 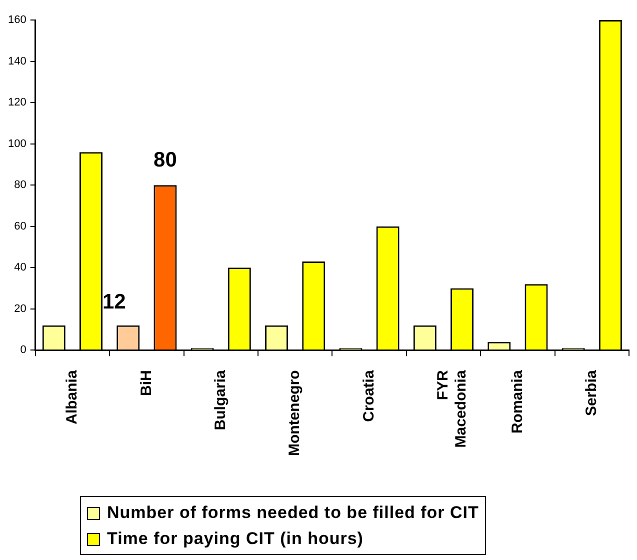 What do you see at coordinates (293, 513) in the screenshot?
I see `legend-label: Number of forms needed to be filled for CIT` at bounding box center [293, 513].